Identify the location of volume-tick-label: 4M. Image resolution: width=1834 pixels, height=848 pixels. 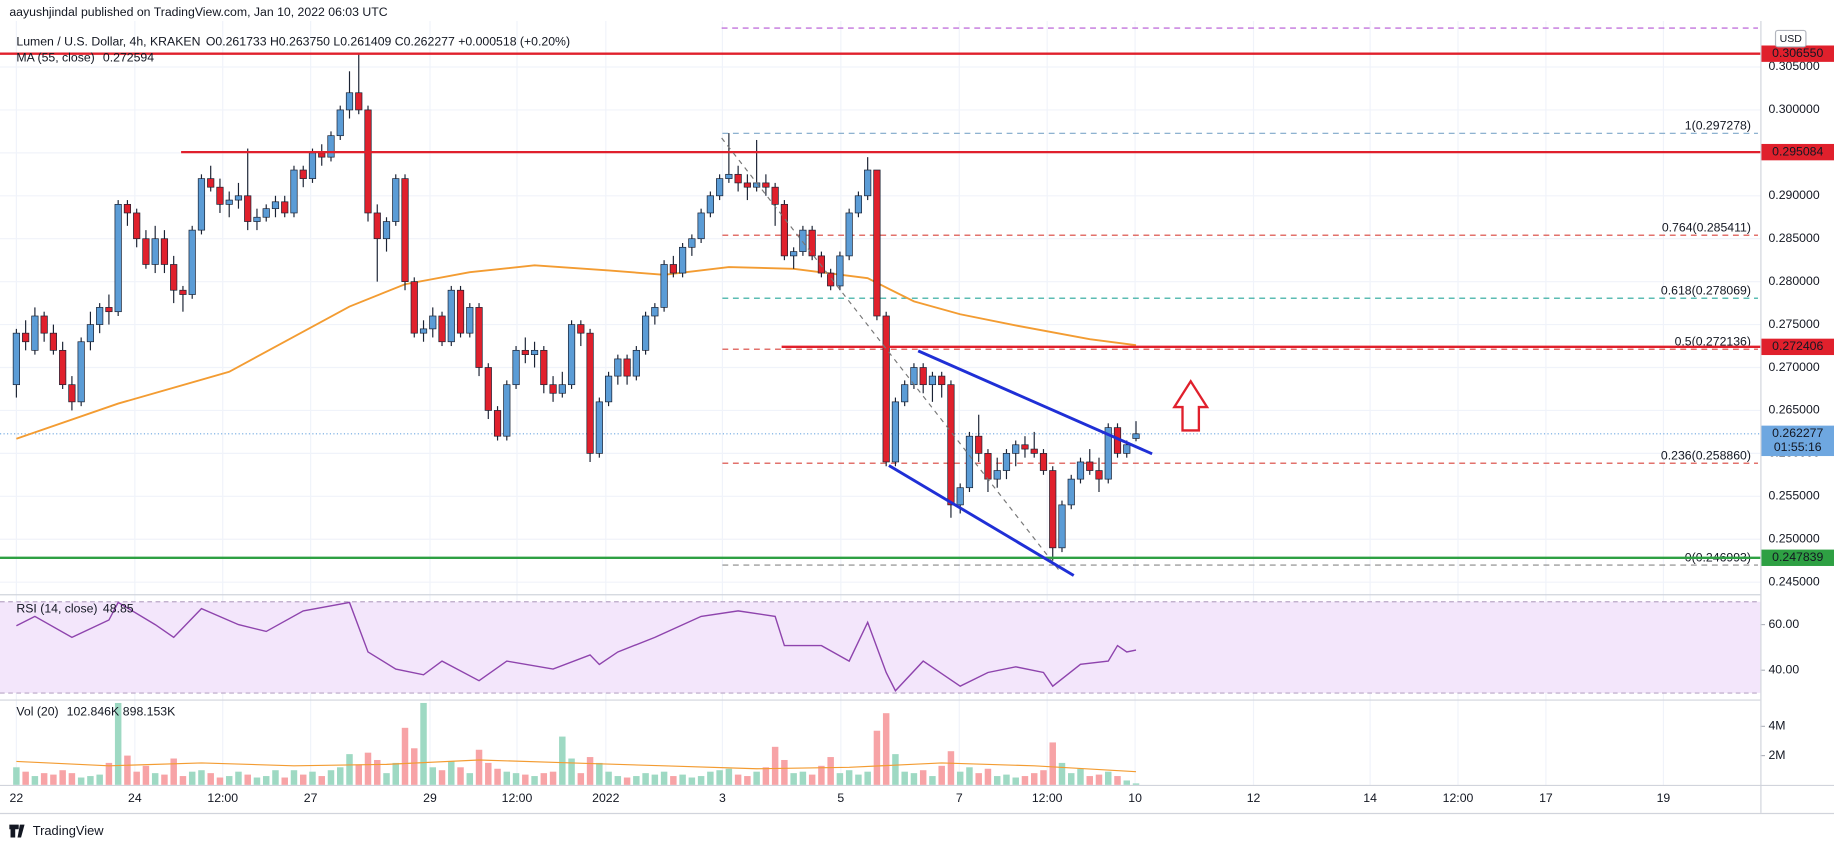
(1777, 726).